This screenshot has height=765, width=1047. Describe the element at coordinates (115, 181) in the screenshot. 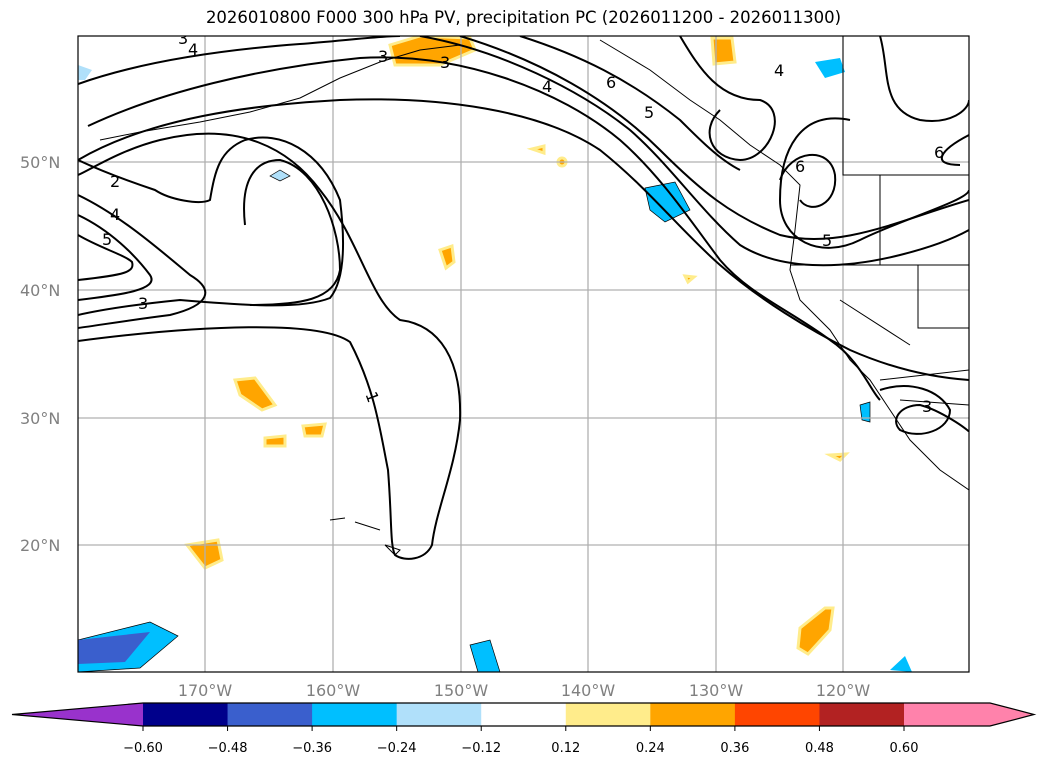

I see `svg-text: 2` at that location.